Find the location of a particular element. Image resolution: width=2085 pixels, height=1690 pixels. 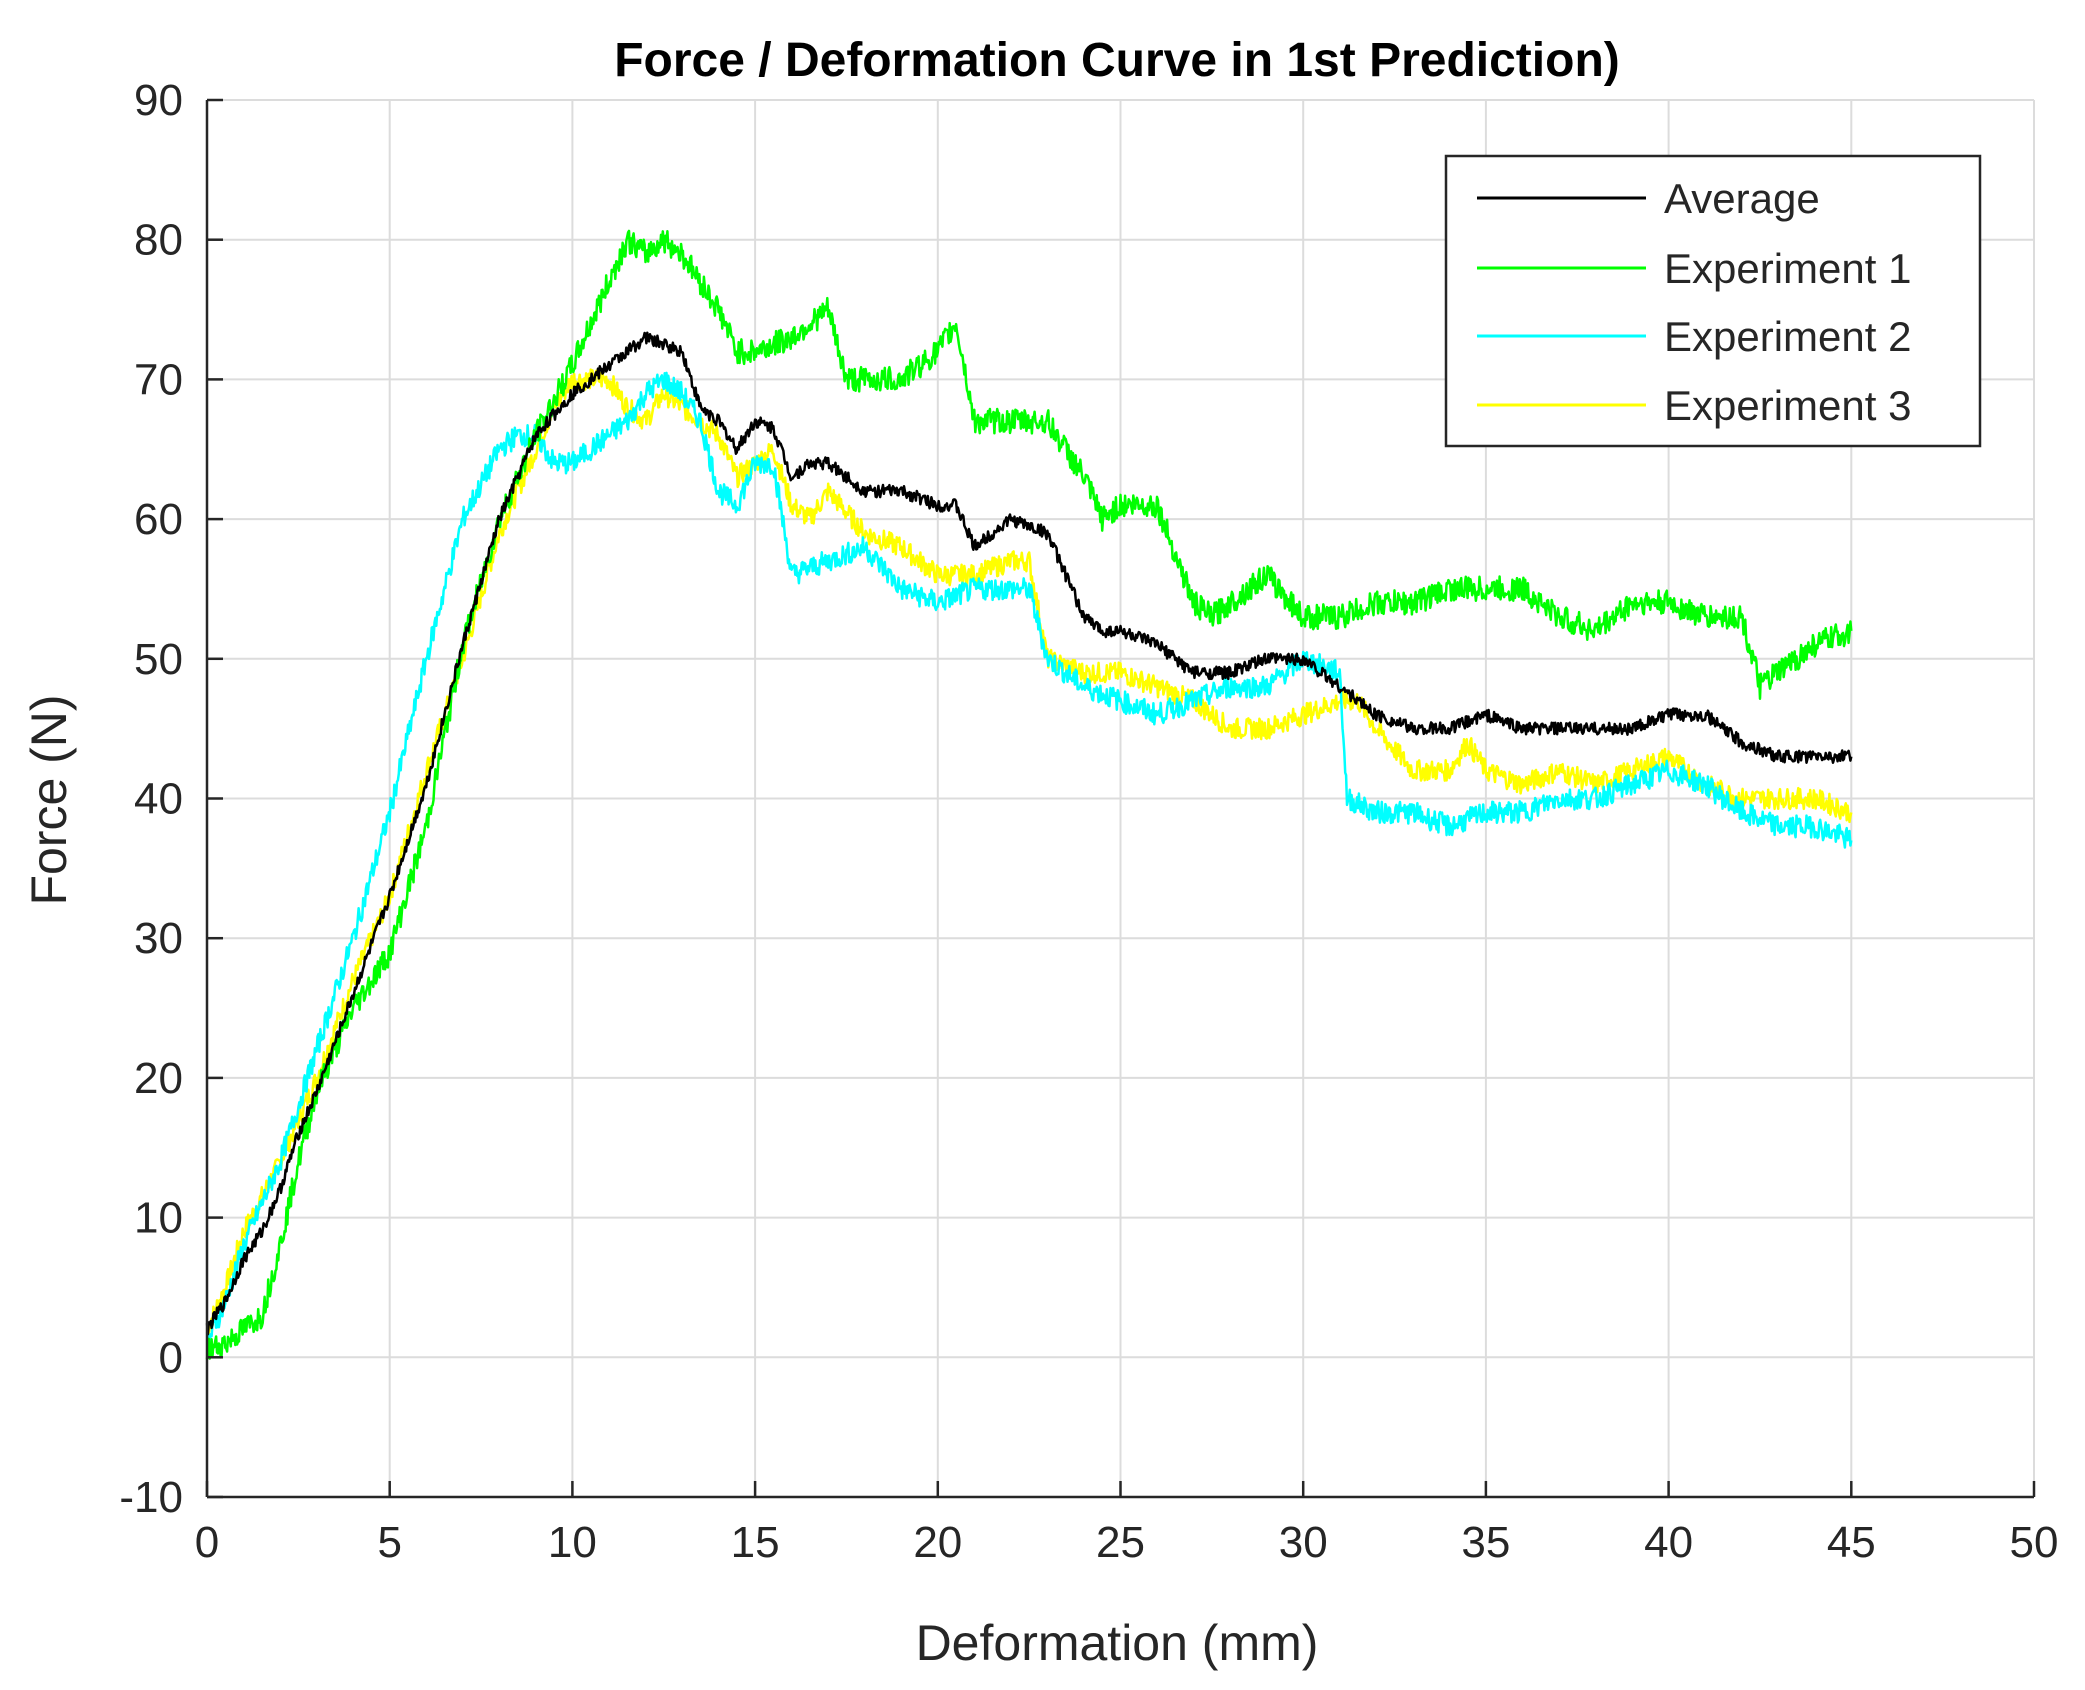

y-tick-label-5: 40 is located at coordinates (158, 799).